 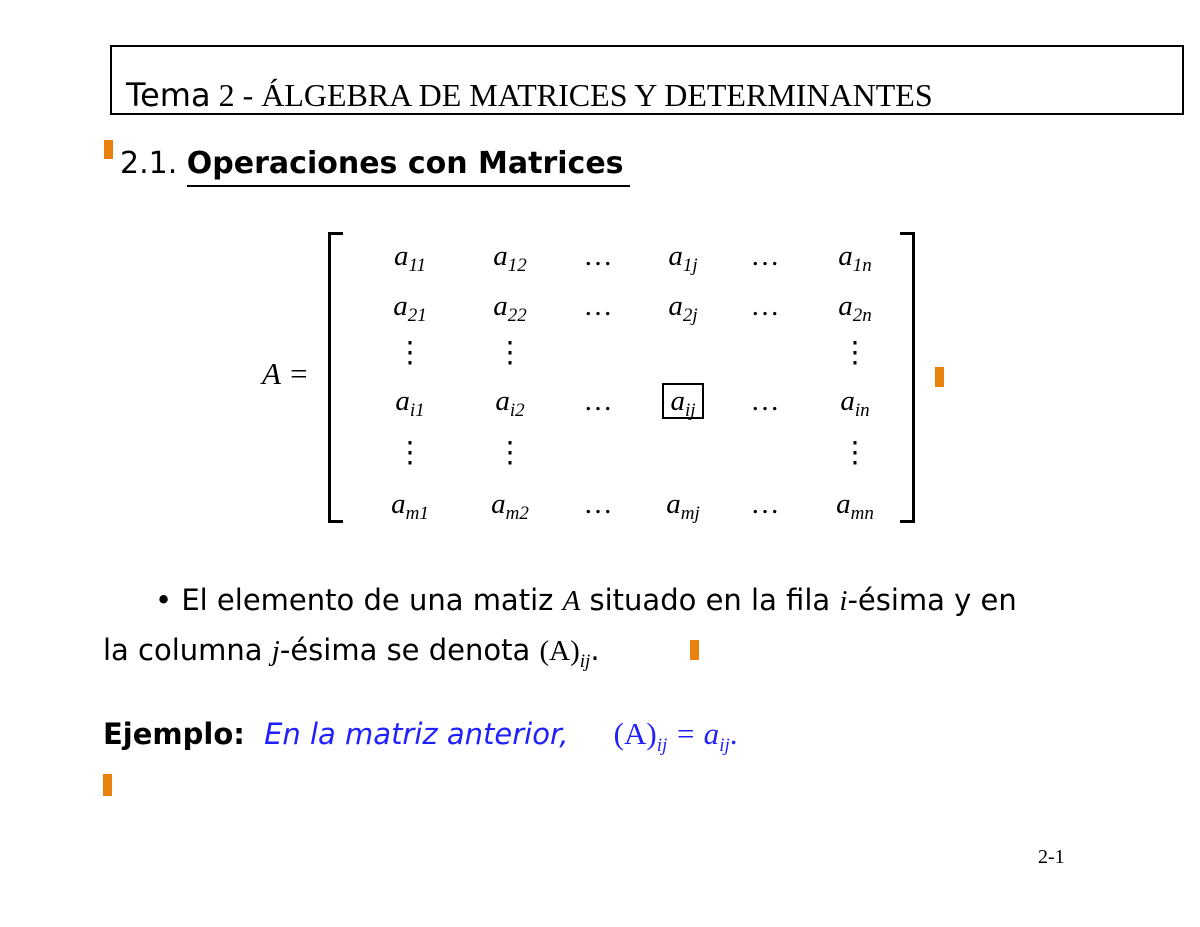 What do you see at coordinates (932, 600) in the screenshot?
I see `text: -ésima y en` at bounding box center [932, 600].